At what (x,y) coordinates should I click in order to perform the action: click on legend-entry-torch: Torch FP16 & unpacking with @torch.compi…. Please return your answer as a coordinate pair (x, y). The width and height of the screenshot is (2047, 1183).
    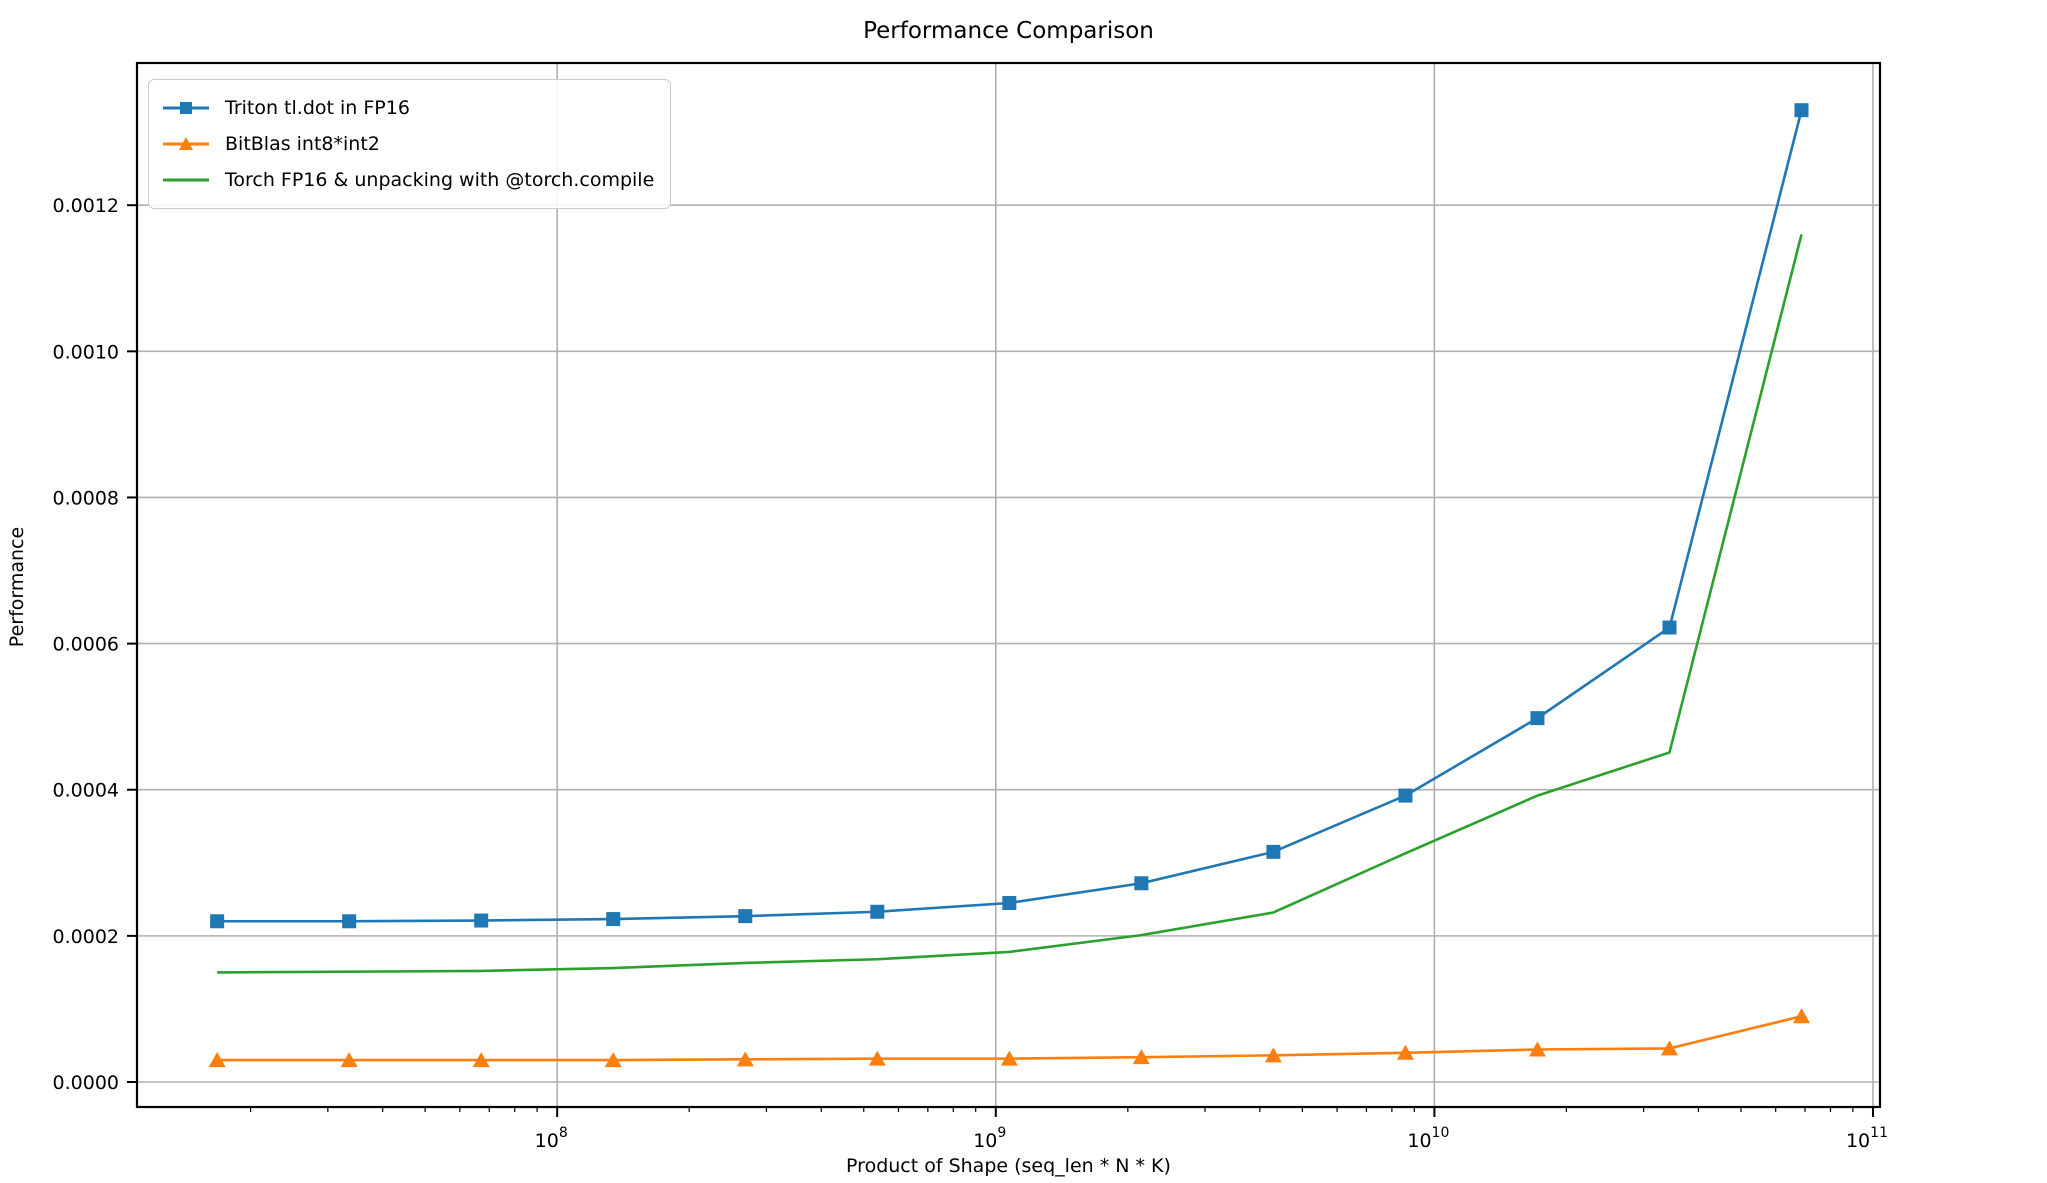
    Looking at the image, I should click on (407, 180).